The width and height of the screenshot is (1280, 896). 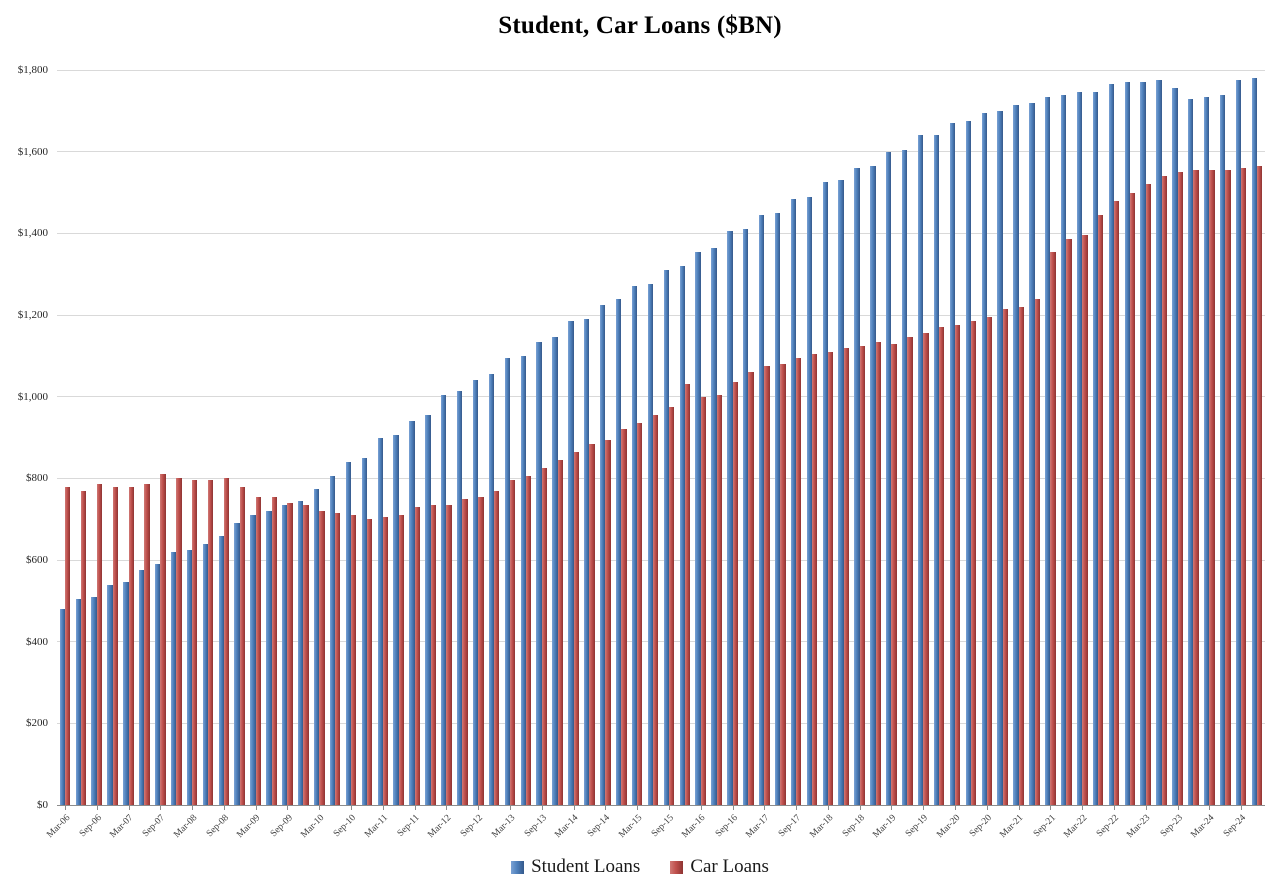 I want to click on y-tick-label: $1,200, so click(x=32, y=315).